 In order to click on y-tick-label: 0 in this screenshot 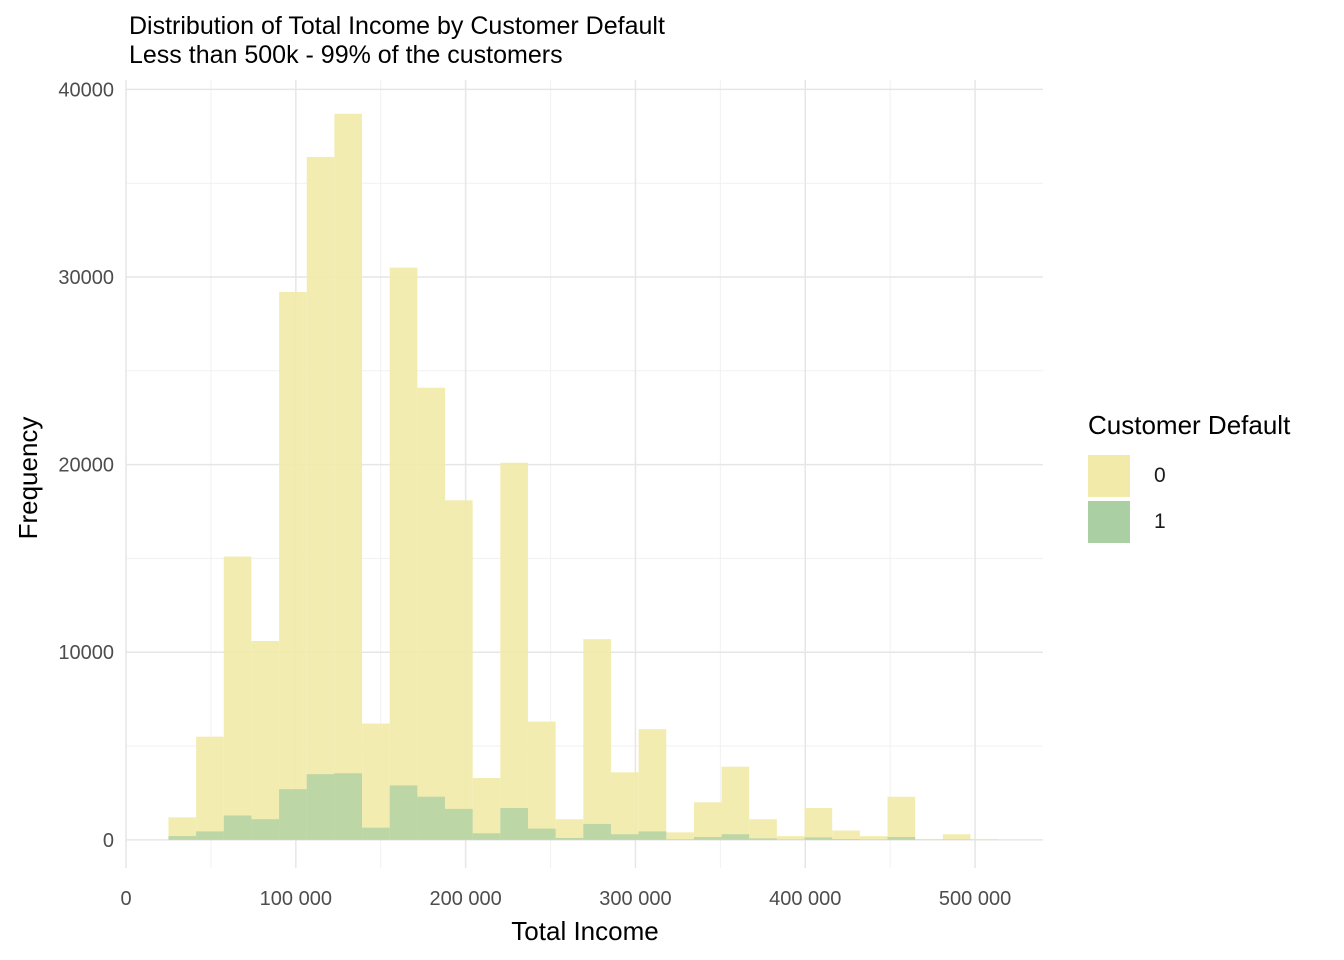, I will do `click(108, 841)`.